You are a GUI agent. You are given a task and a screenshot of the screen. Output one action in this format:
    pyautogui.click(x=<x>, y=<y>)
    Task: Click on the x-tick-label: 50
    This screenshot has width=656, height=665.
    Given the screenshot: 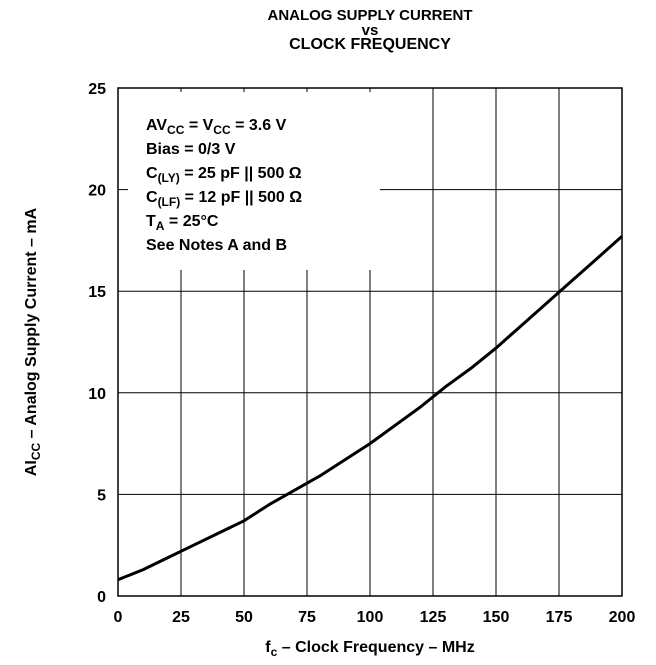 What is the action you would take?
    pyautogui.click(x=244, y=617)
    